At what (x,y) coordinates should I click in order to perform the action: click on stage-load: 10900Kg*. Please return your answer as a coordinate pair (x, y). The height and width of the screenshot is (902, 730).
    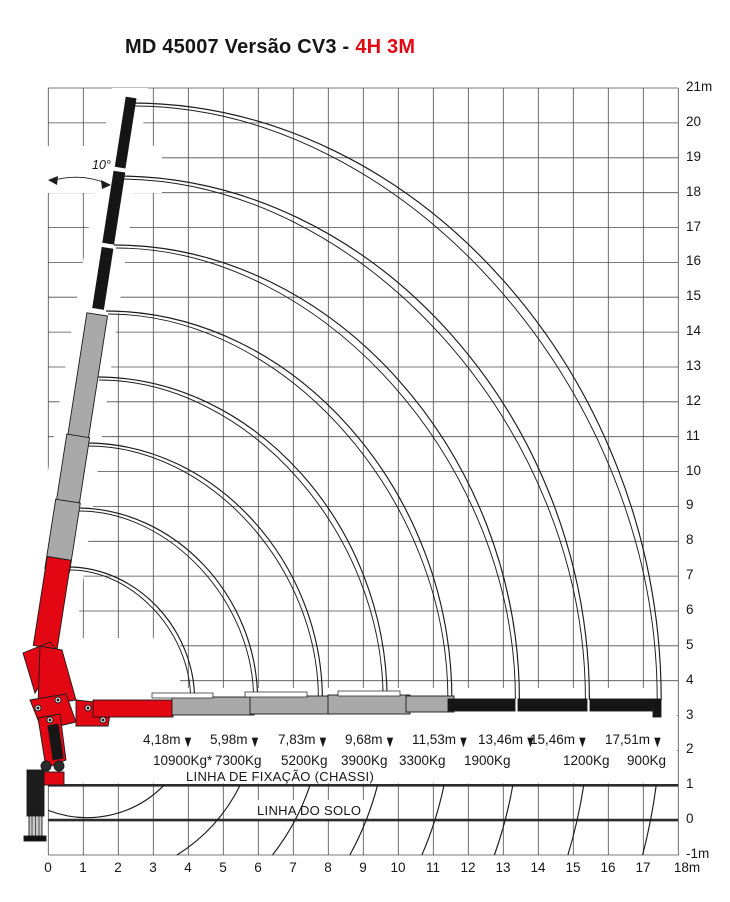
    Looking at the image, I should click on (183, 760).